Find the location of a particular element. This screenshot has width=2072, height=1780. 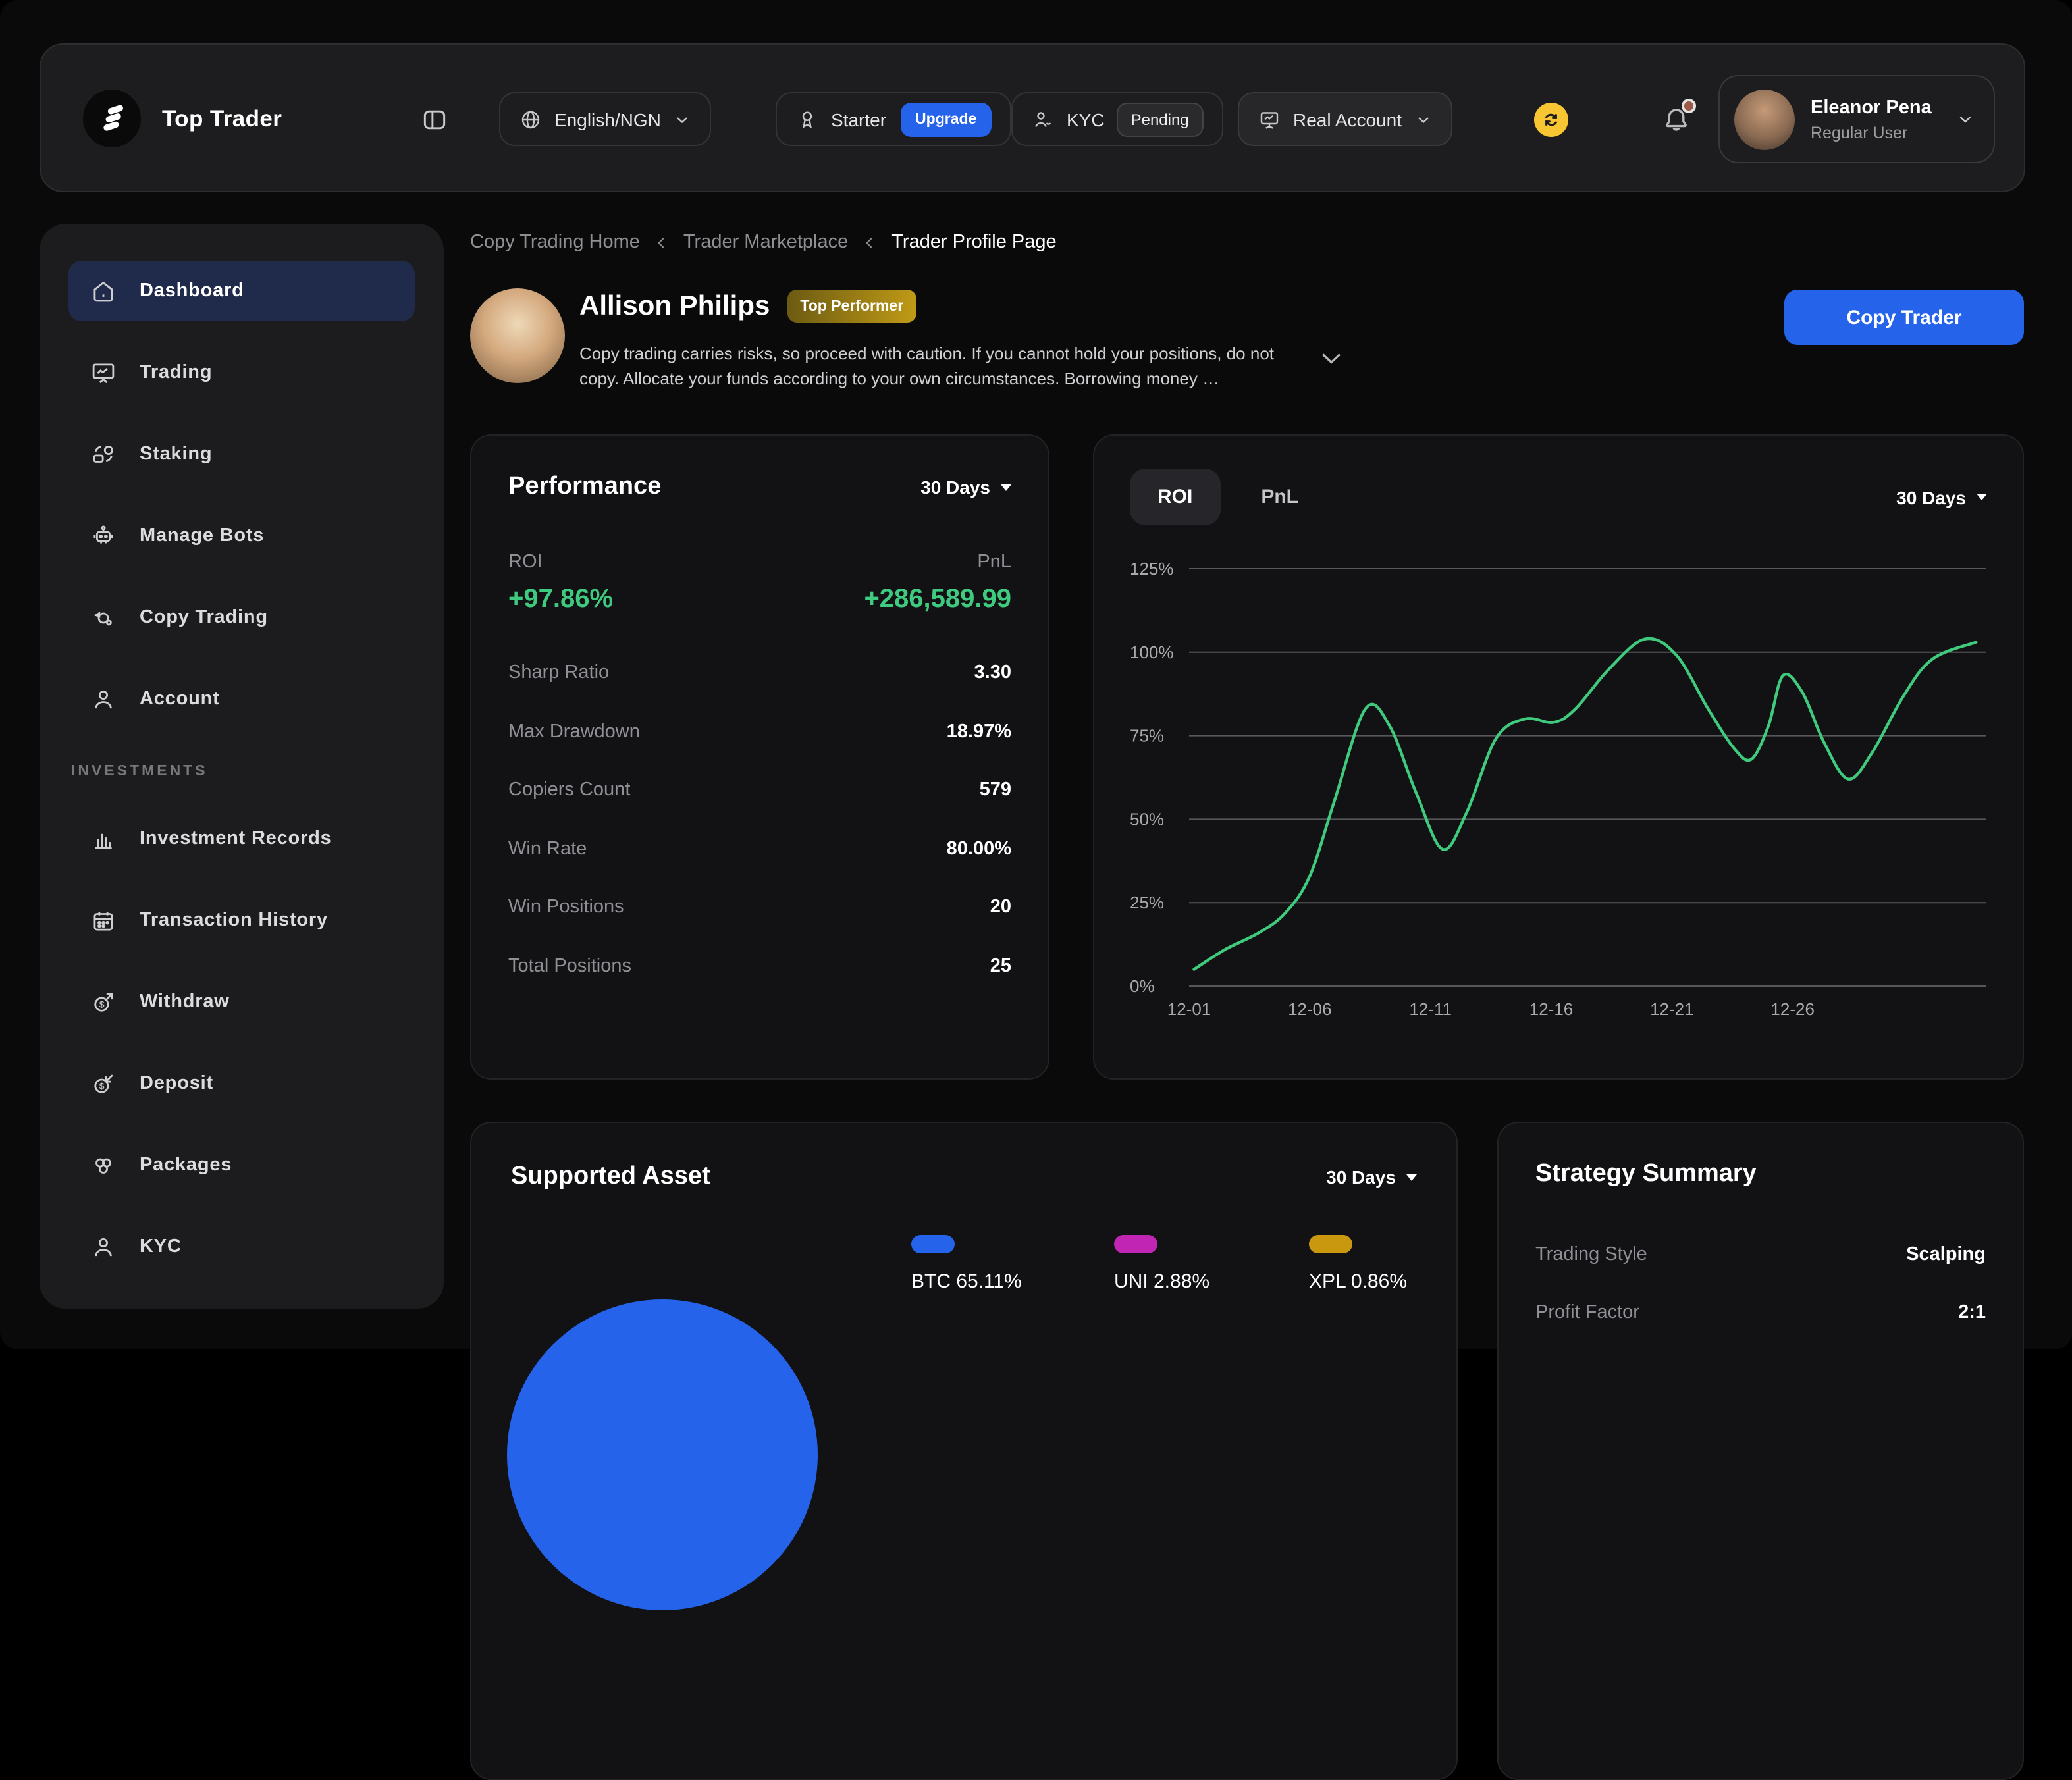

legend-item-btc: BTC 65.11% is located at coordinates (967, 1264).